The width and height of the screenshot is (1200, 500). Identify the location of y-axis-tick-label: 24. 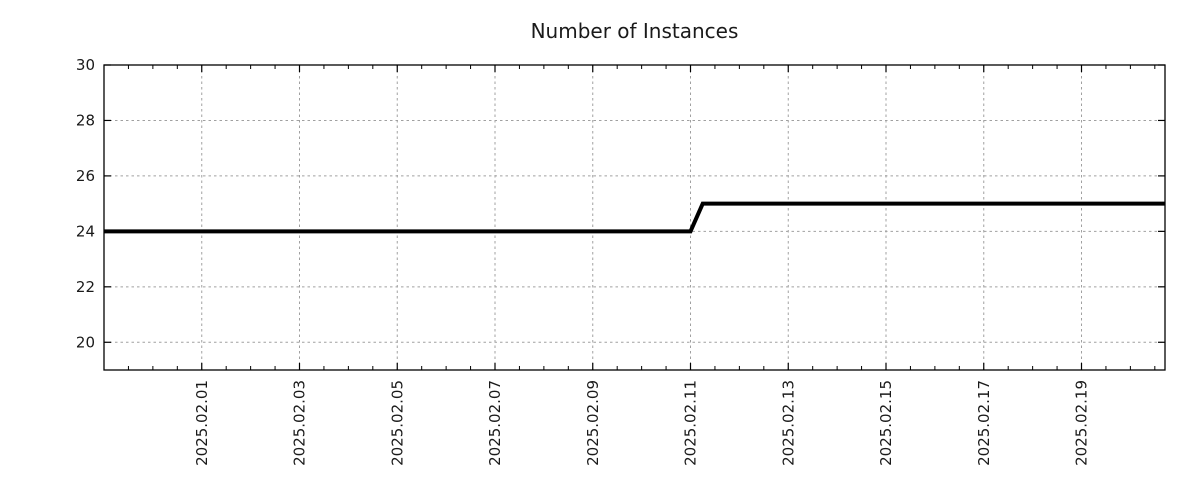
(85, 231).